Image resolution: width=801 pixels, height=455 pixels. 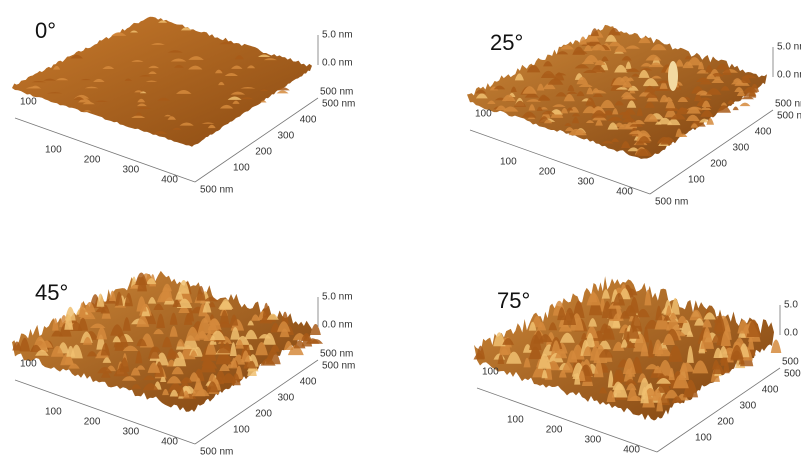 What do you see at coordinates (28, 364) in the screenshot?
I see `left-axis-tick-label: 100` at bounding box center [28, 364].